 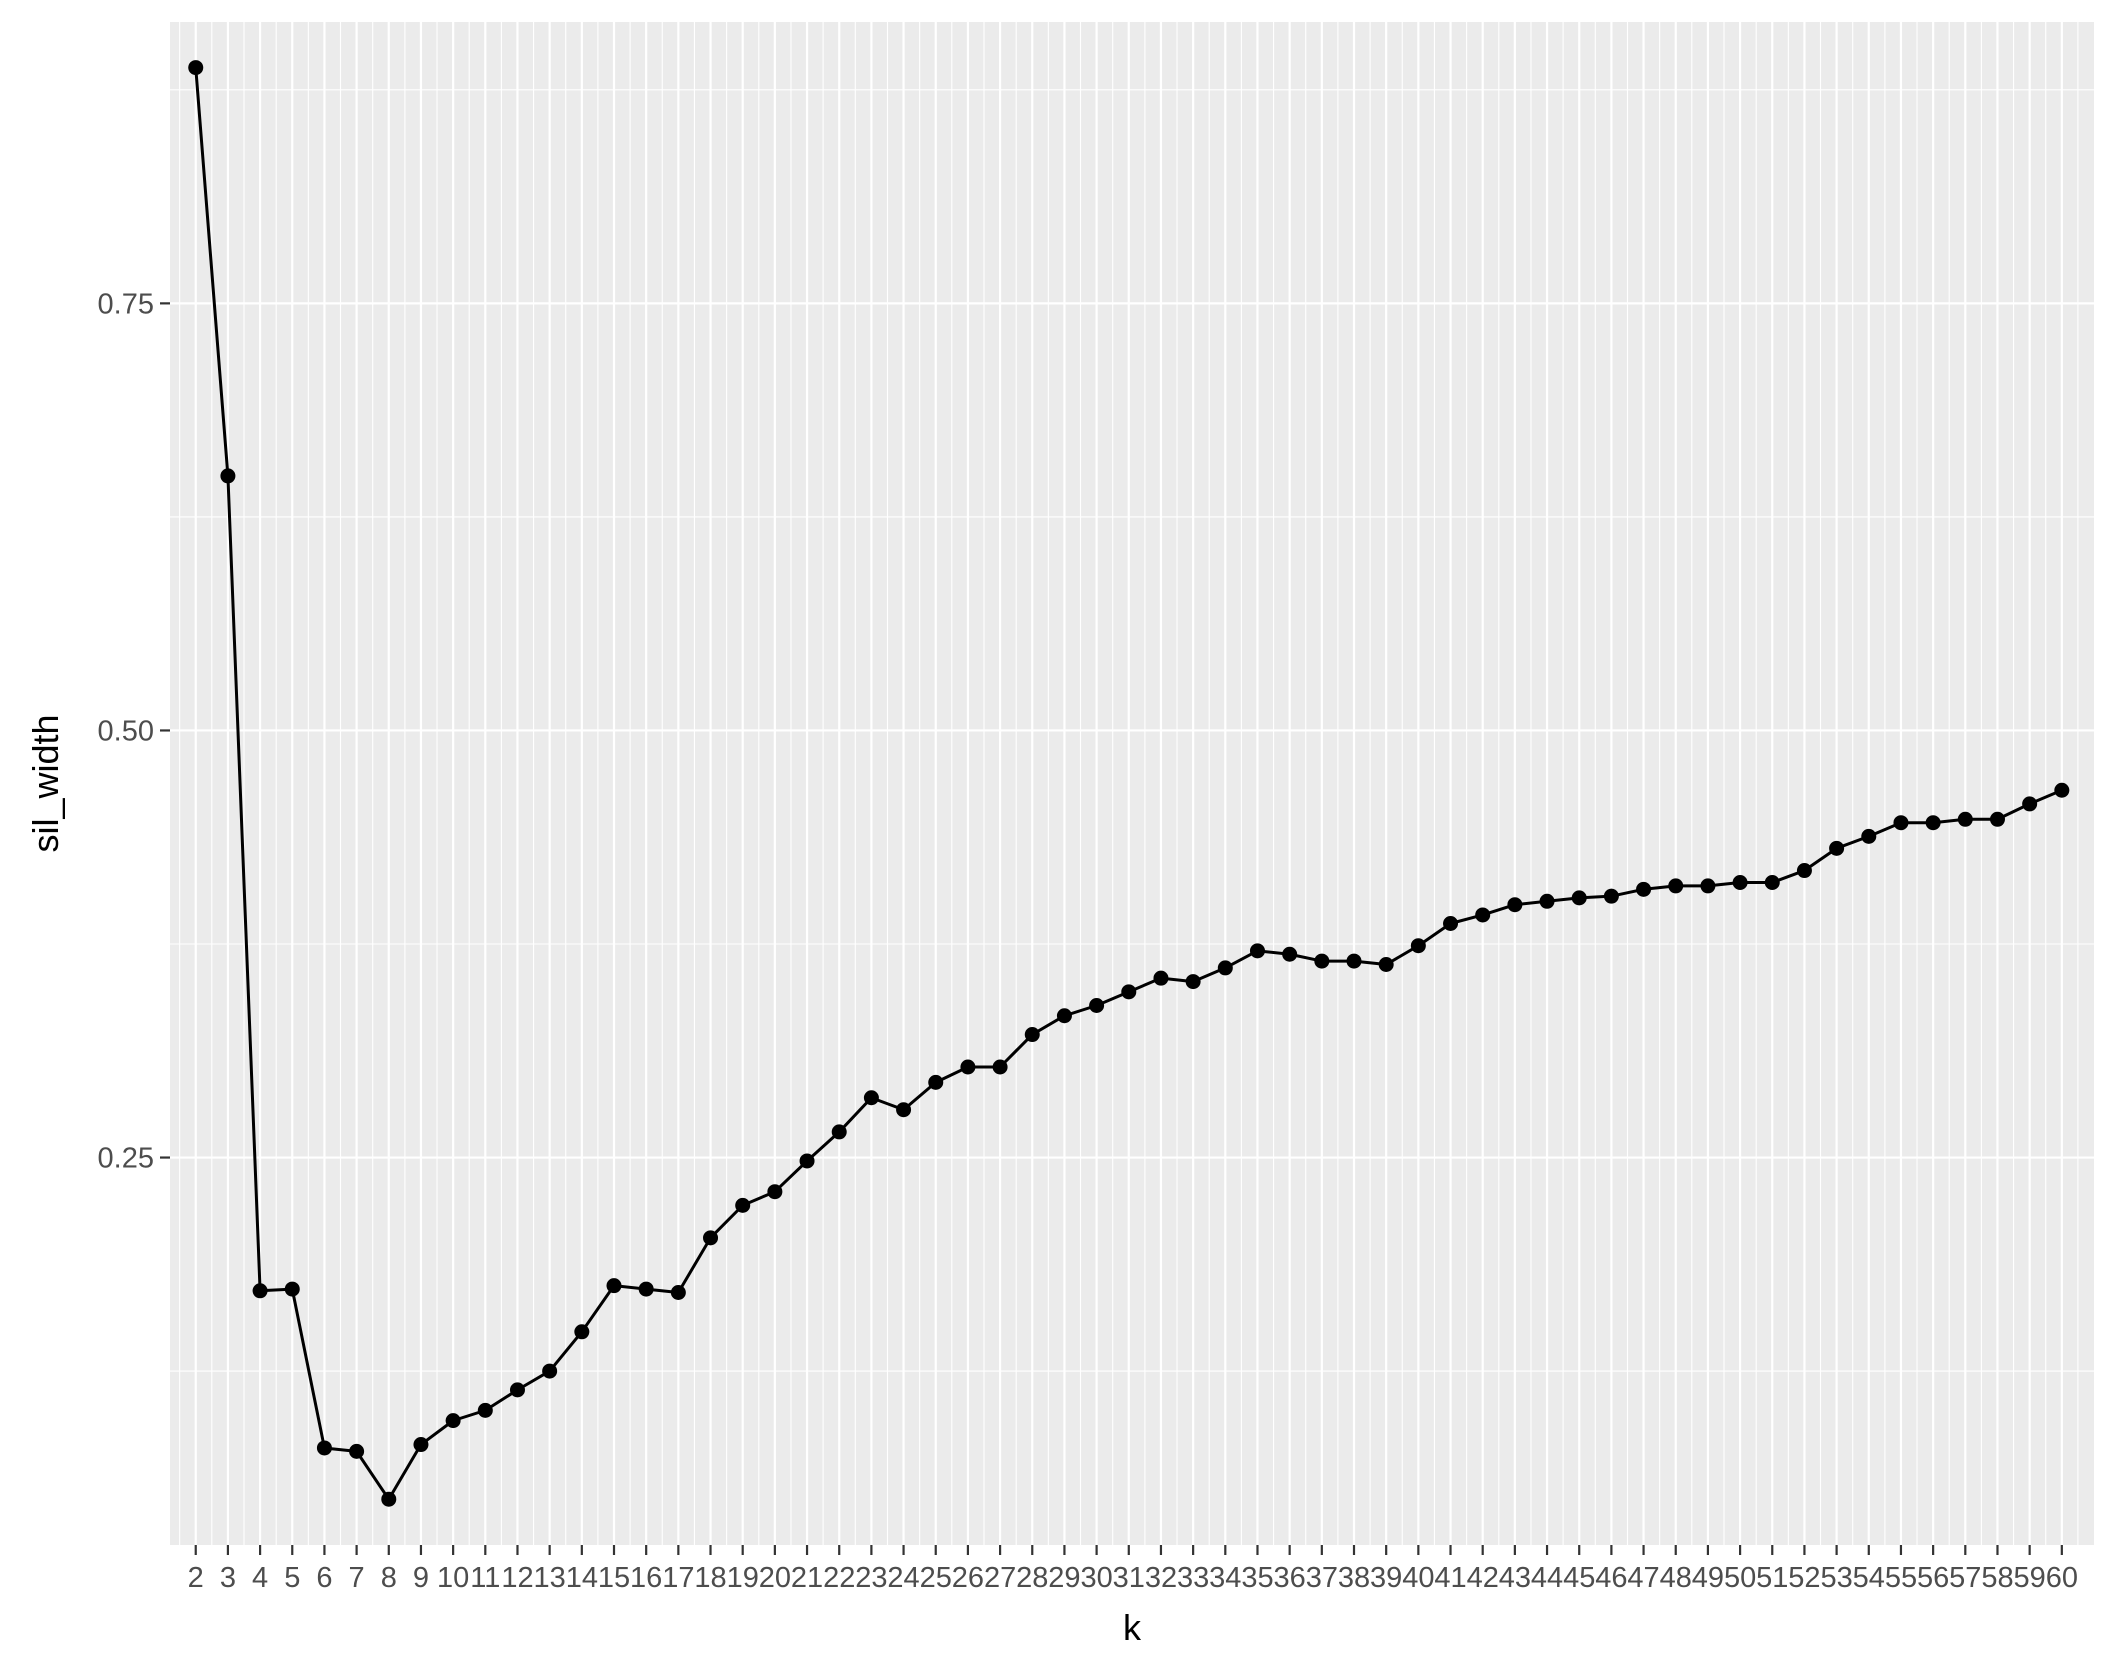 What do you see at coordinates (1772, 1578) in the screenshot?
I see `x-tick-label: 51` at bounding box center [1772, 1578].